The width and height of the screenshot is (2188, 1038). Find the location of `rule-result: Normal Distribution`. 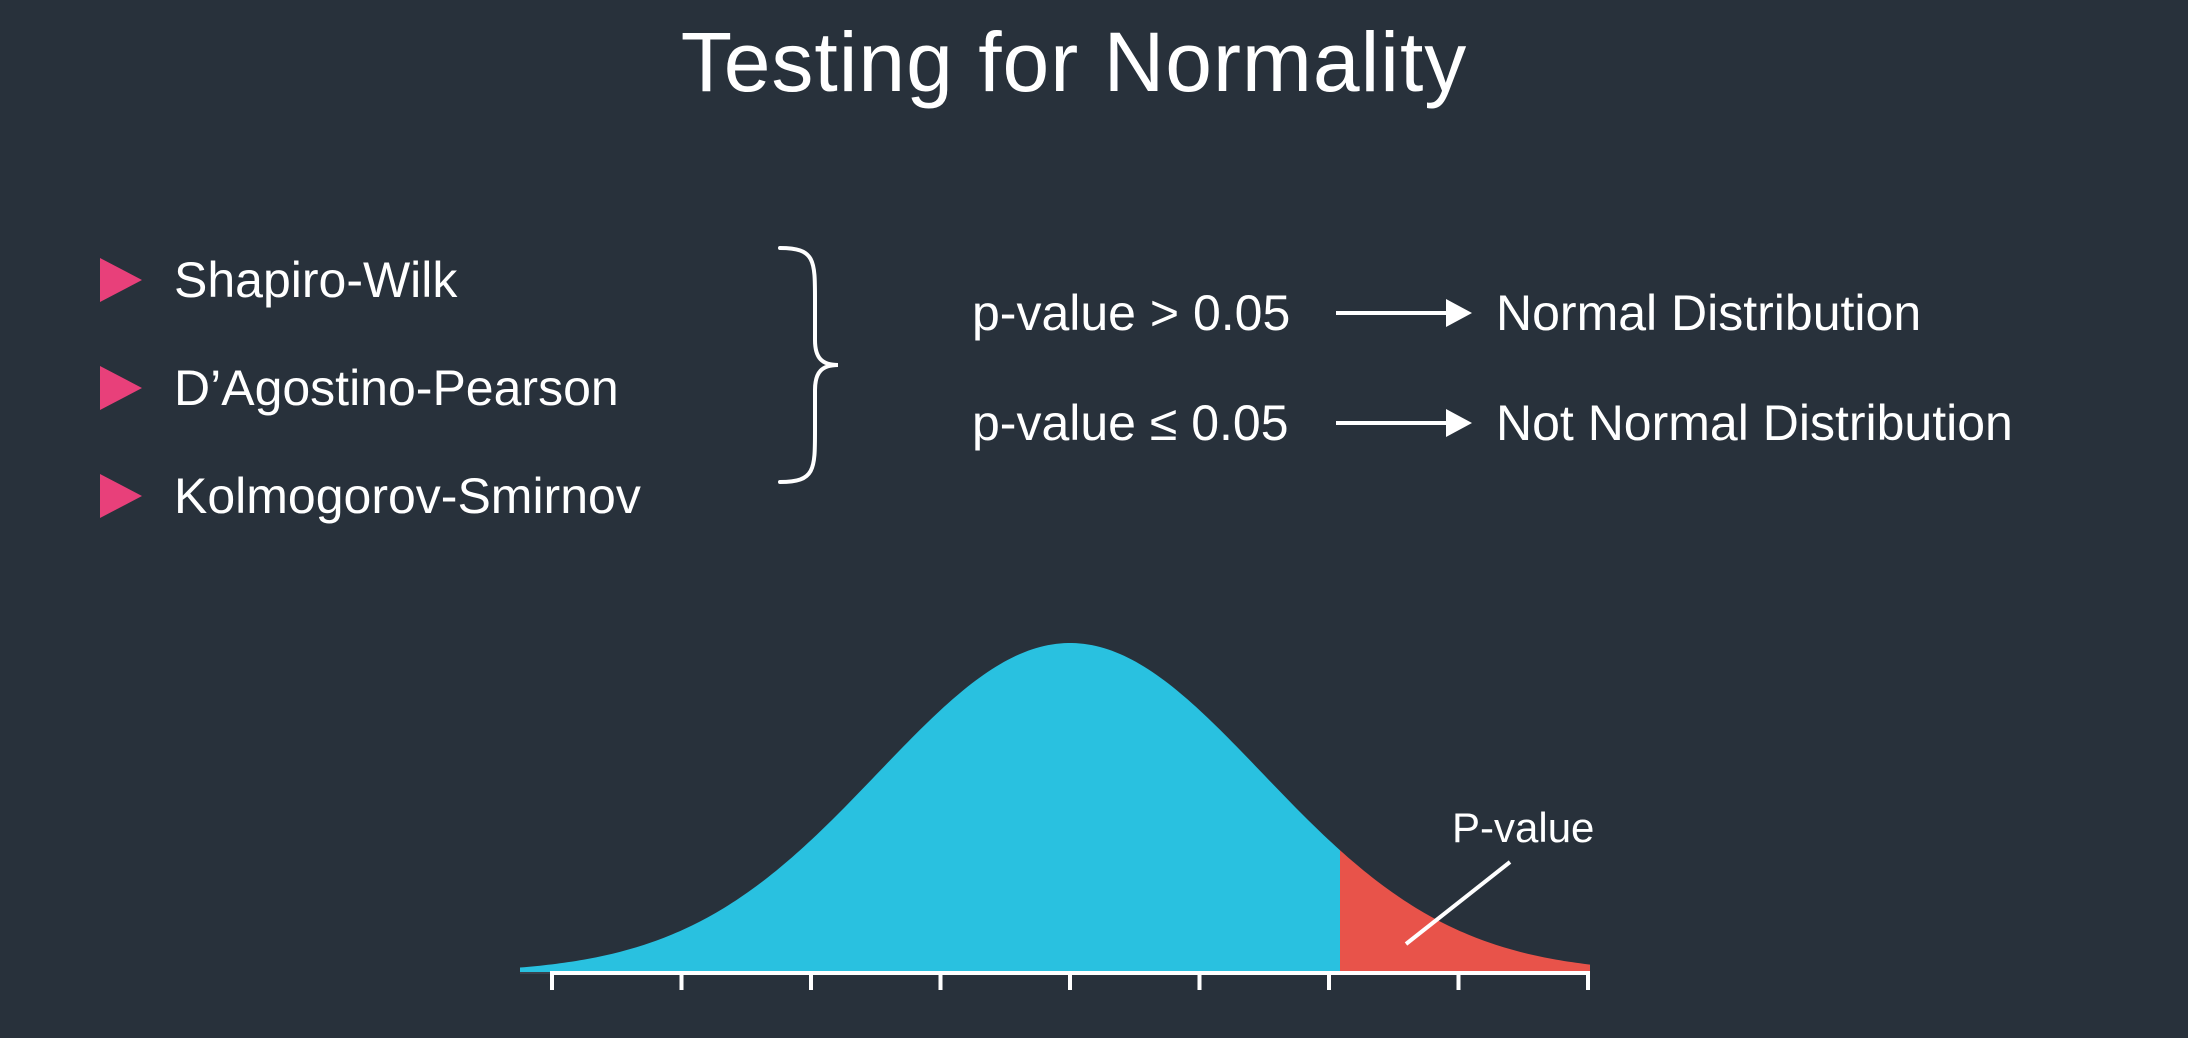

rule-result: Normal Distribution is located at coordinates (1709, 313).